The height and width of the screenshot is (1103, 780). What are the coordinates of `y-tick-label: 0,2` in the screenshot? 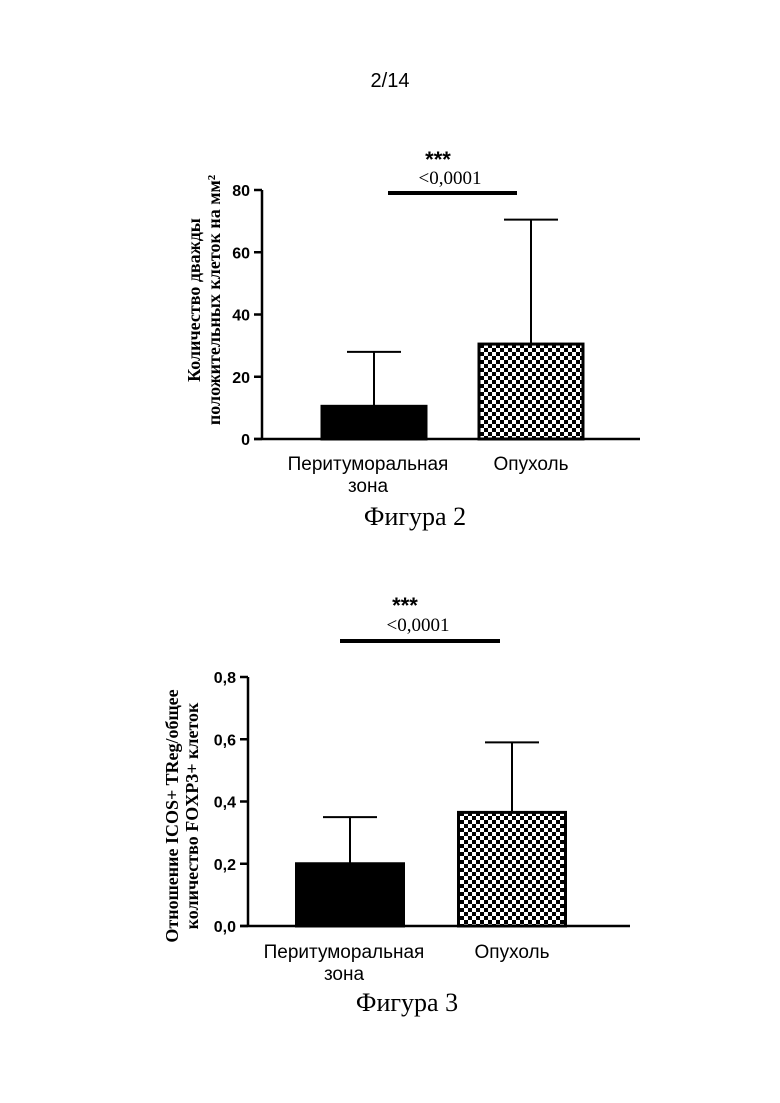 It's located at (225, 865).